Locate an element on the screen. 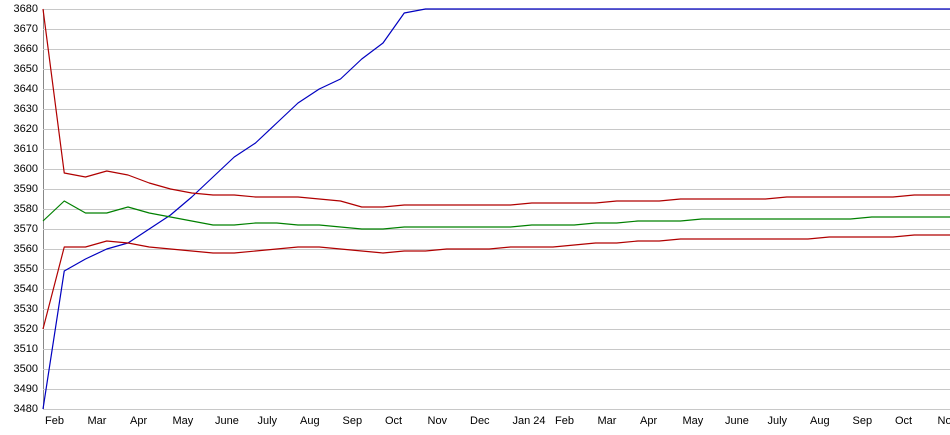  y-tick-label: 3670 is located at coordinates (26, 29).